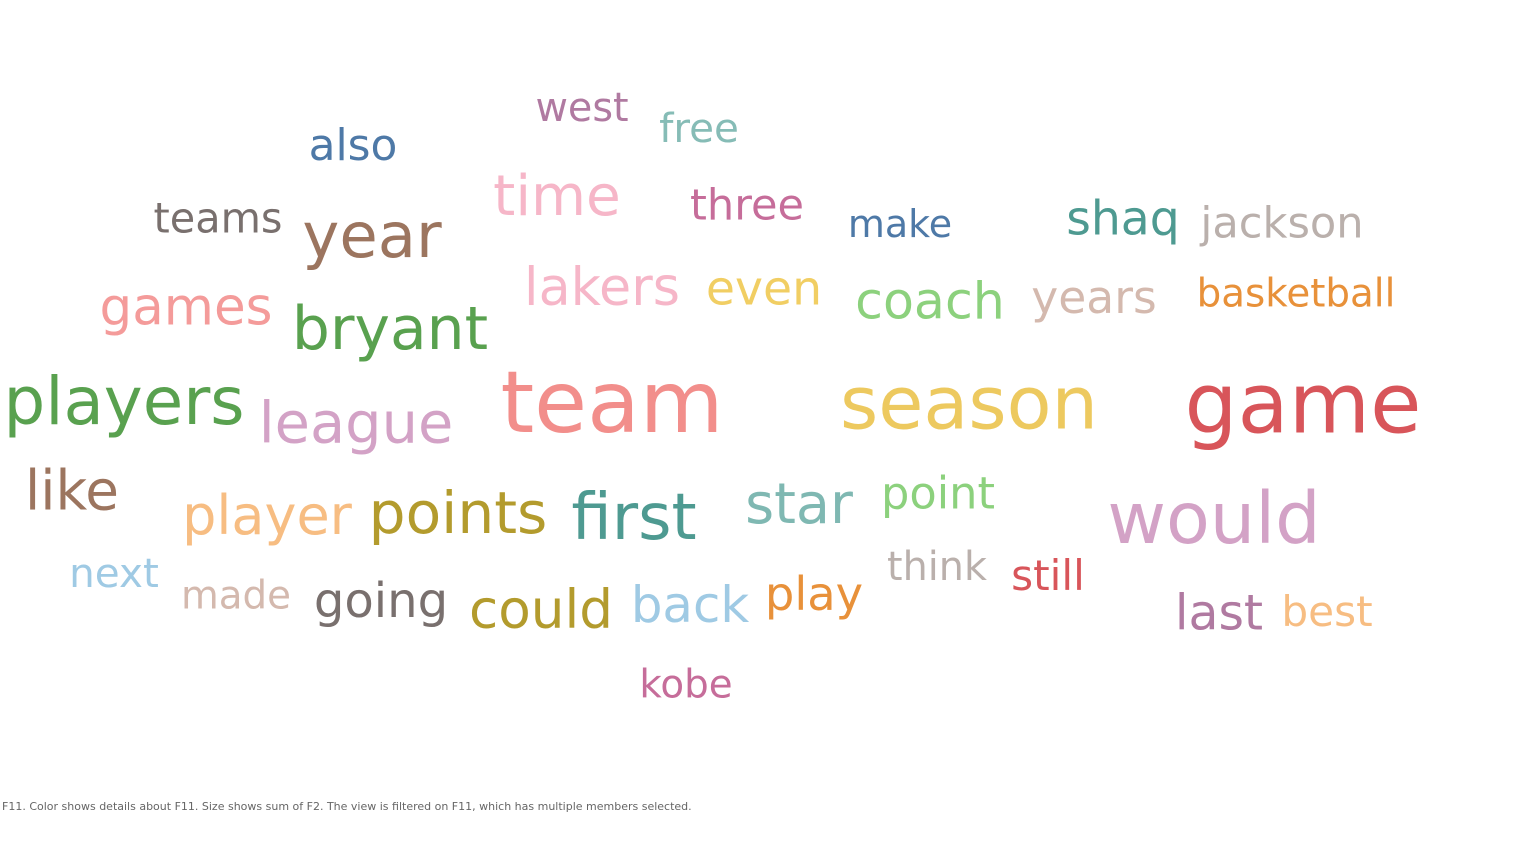  What do you see at coordinates (612, 403) in the screenshot?
I see `word-team: team` at bounding box center [612, 403].